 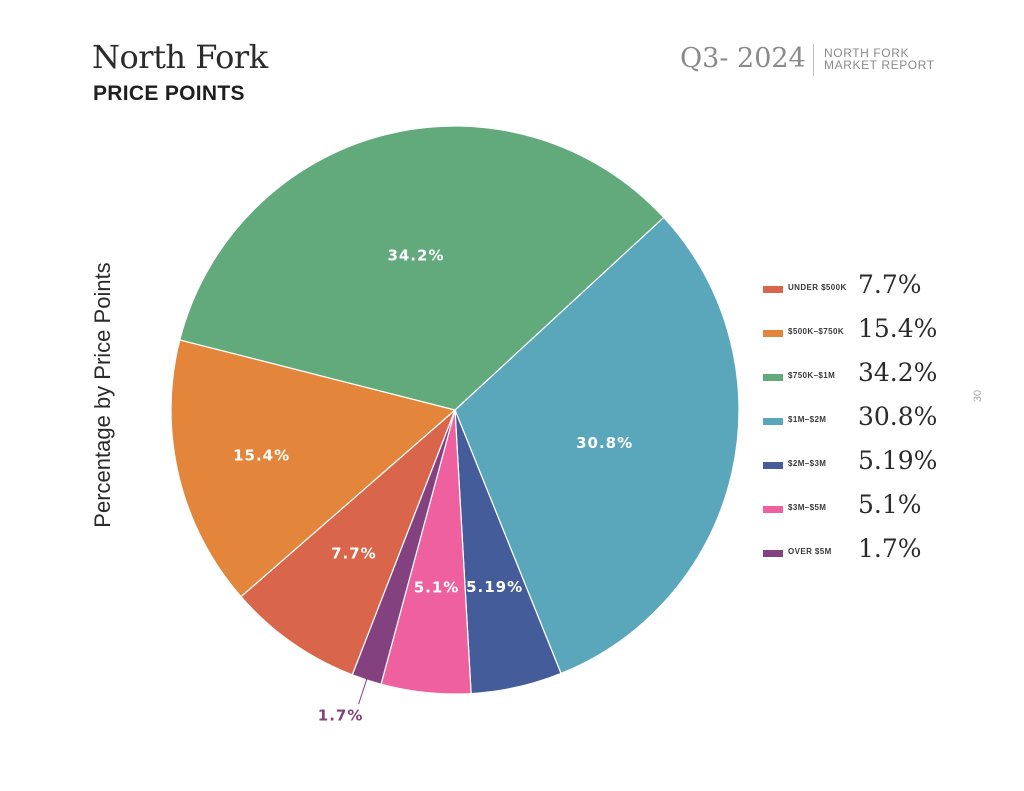 I want to click on pie-data-label-4: 5.19%, so click(x=494, y=587).